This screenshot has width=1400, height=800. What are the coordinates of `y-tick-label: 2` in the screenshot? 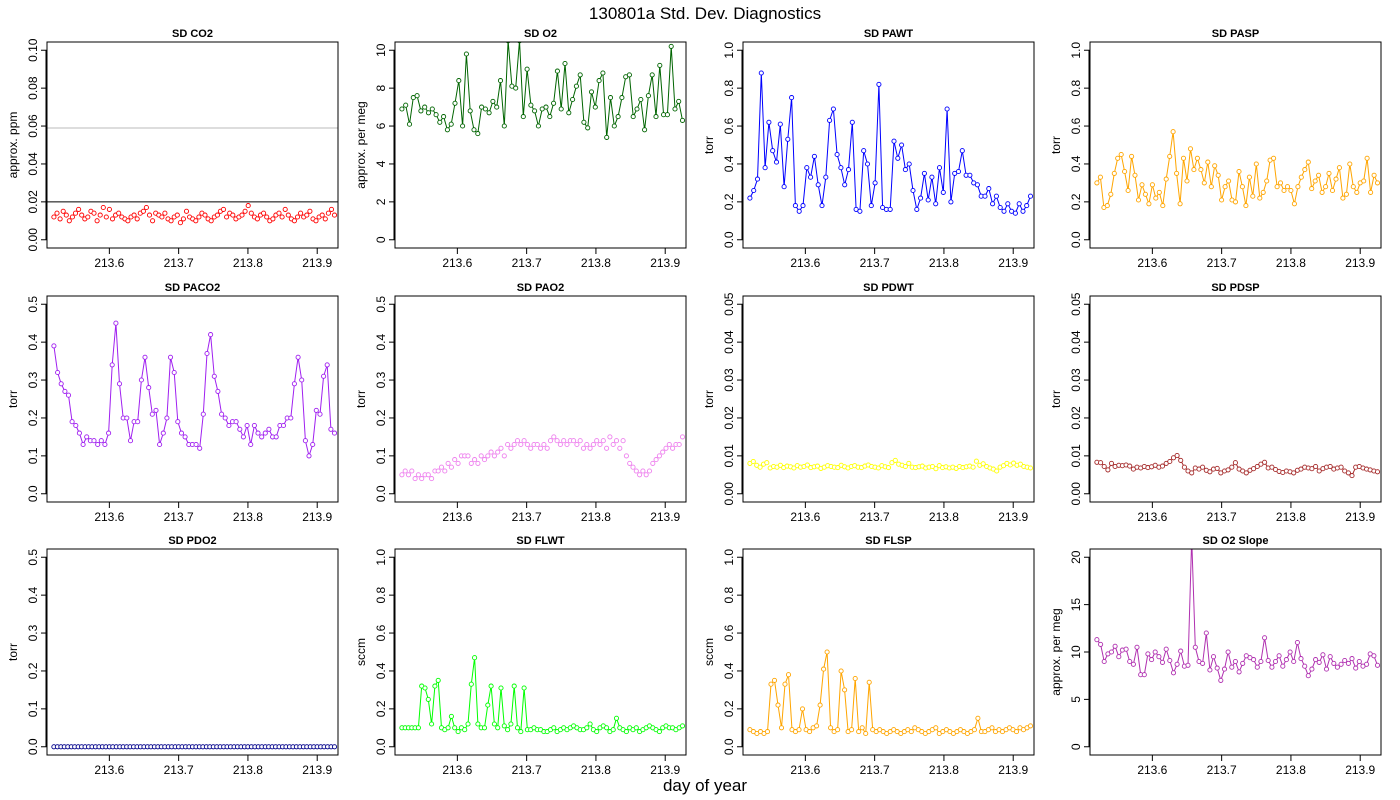 It's located at (381, 201).